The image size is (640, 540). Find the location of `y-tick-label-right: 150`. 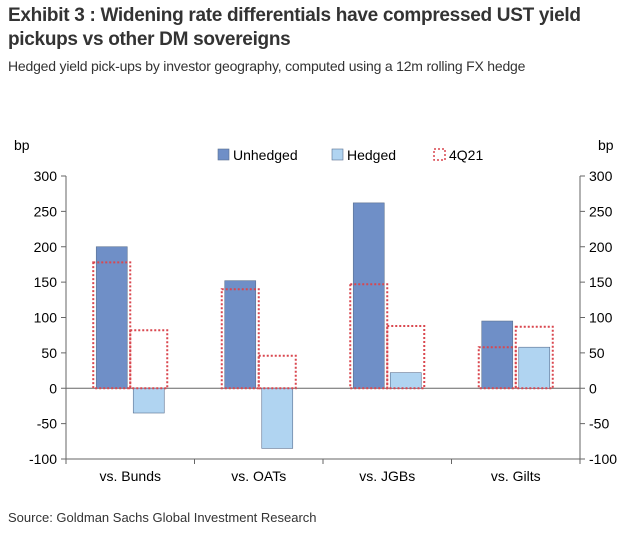

y-tick-label-right: 150 is located at coordinates (601, 282).